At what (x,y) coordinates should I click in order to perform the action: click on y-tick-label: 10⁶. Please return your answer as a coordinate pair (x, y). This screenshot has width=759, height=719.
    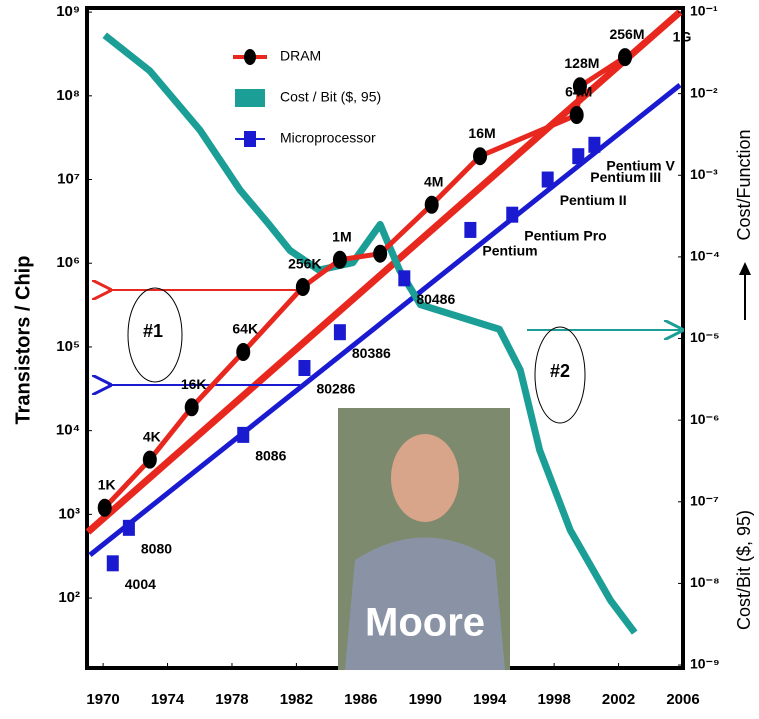
    Looking at the image, I should click on (68, 262).